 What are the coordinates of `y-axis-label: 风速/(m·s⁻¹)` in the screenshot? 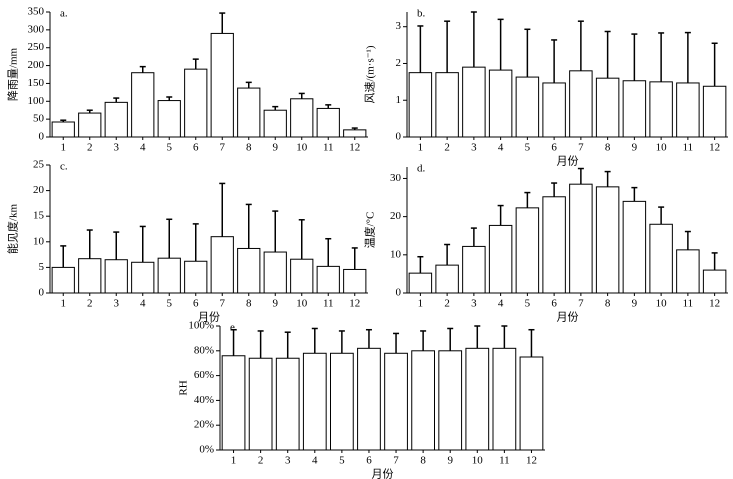 It's located at (370, 74).